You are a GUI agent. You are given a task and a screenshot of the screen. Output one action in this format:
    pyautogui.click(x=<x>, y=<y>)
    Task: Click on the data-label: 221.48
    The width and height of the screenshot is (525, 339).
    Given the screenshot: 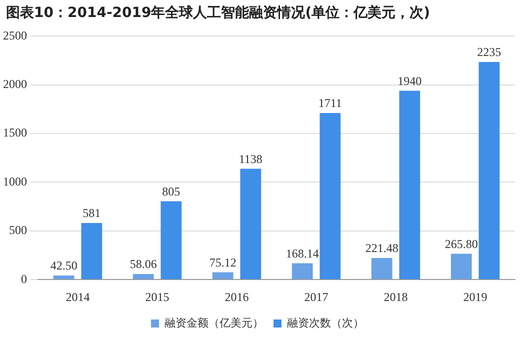 What is the action you would take?
    pyautogui.click(x=381, y=248)
    